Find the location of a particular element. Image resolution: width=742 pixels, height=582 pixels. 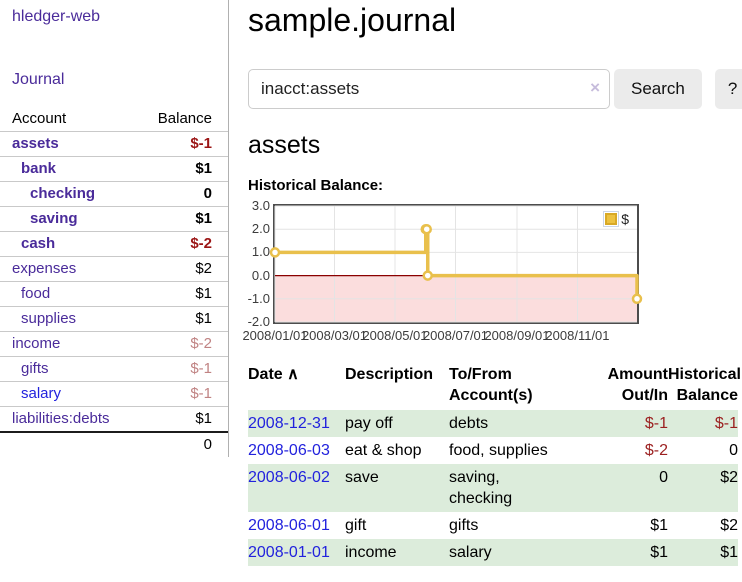

register-accounts-cell: salary is located at coordinates (470, 552).